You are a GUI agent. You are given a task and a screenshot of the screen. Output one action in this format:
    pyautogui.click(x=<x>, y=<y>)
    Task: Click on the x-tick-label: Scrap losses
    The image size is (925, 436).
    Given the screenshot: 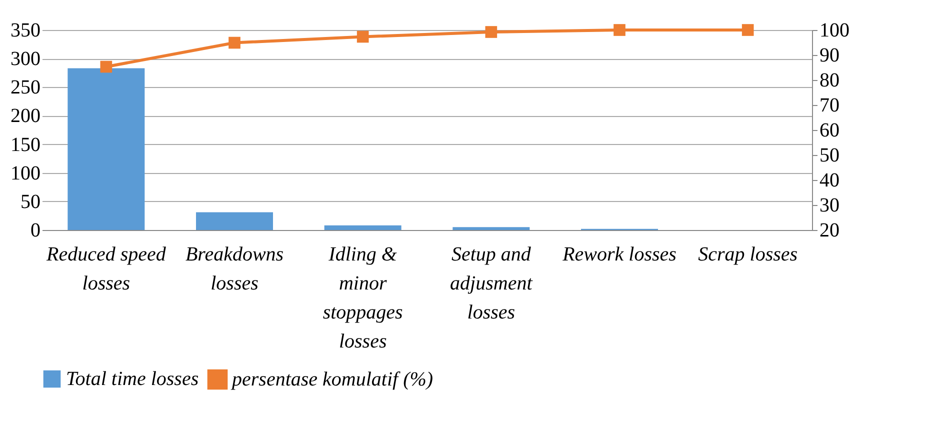 What is the action you would take?
    pyautogui.click(x=748, y=255)
    